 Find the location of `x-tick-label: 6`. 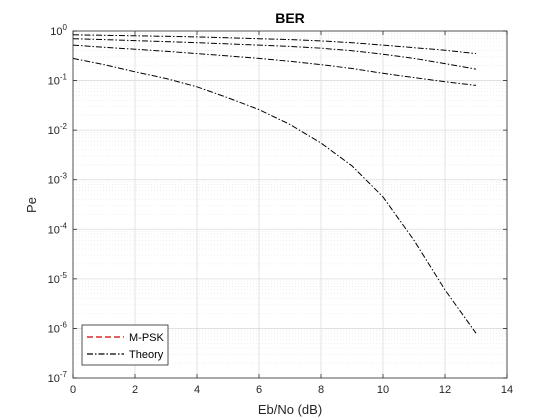

x-tick-label: 6 is located at coordinates (259, 390).